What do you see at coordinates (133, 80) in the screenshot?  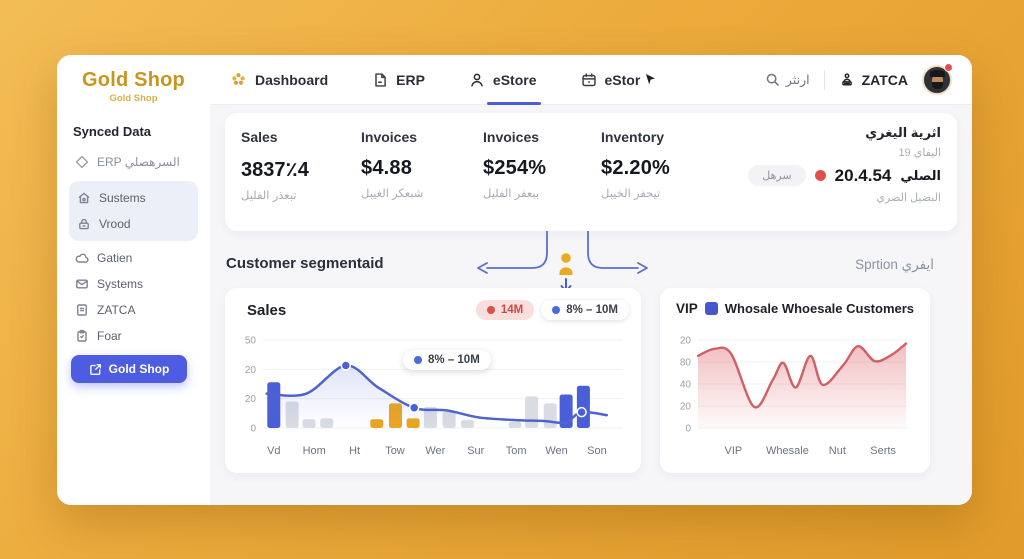 I see `app-logo-title: Gold Shop` at bounding box center [133, 80].